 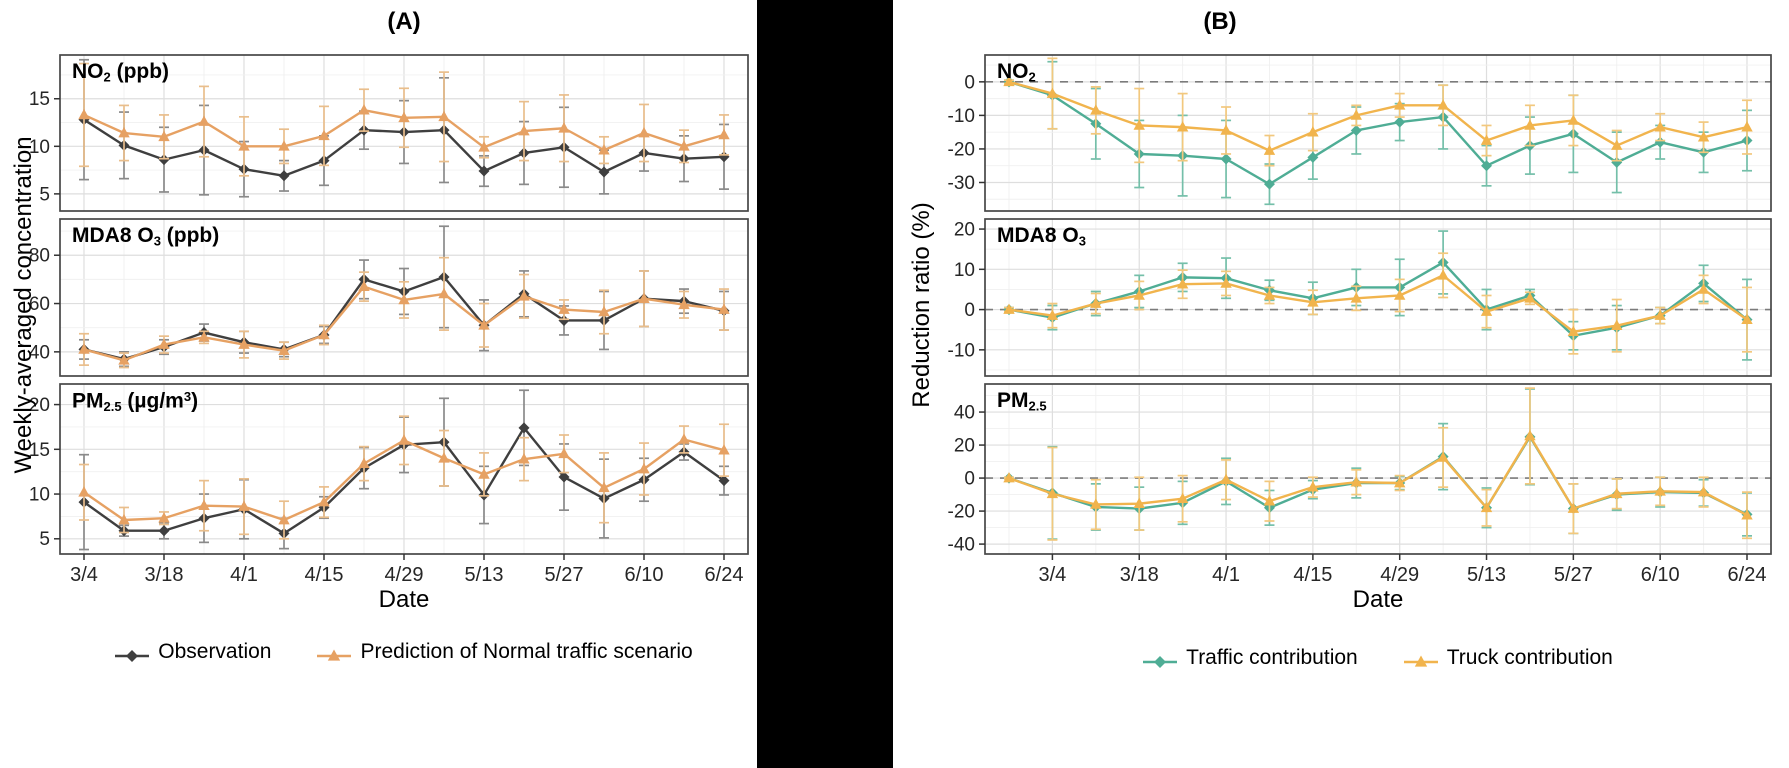 What do you see at coordinates (404, 599) in the screenshot?
I see `panel-a-x-axis-label: Date` at bounding box center [404, 599].